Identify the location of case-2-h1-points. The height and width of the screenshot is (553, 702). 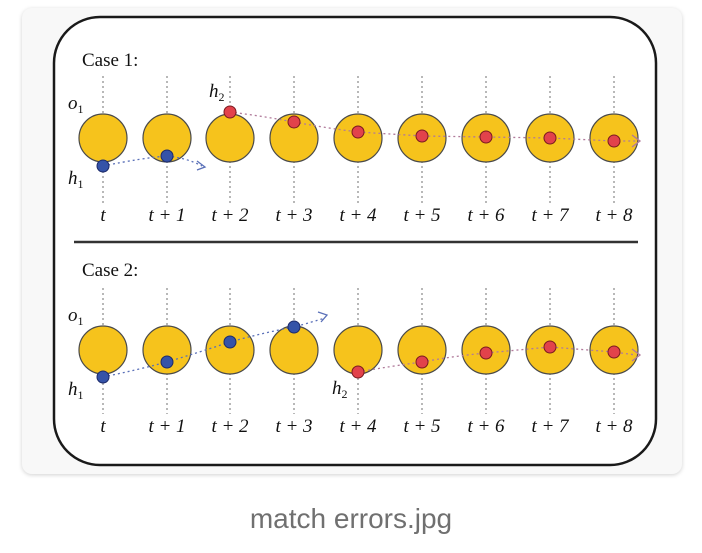
(198, 352).